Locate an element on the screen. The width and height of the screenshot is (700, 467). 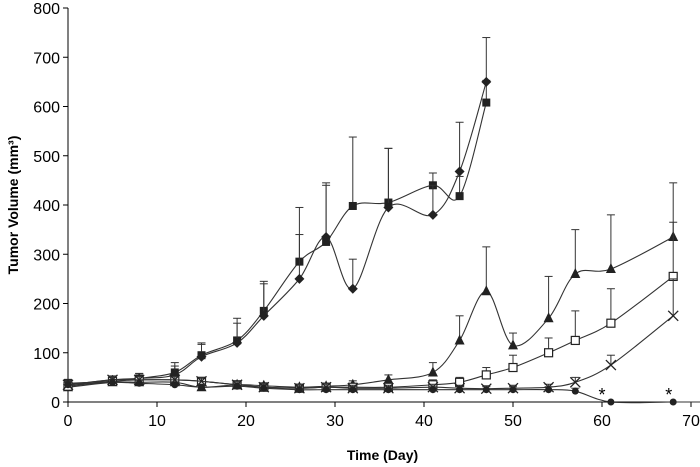
y-tick-label: 700 is located at coordinates (46, 58).